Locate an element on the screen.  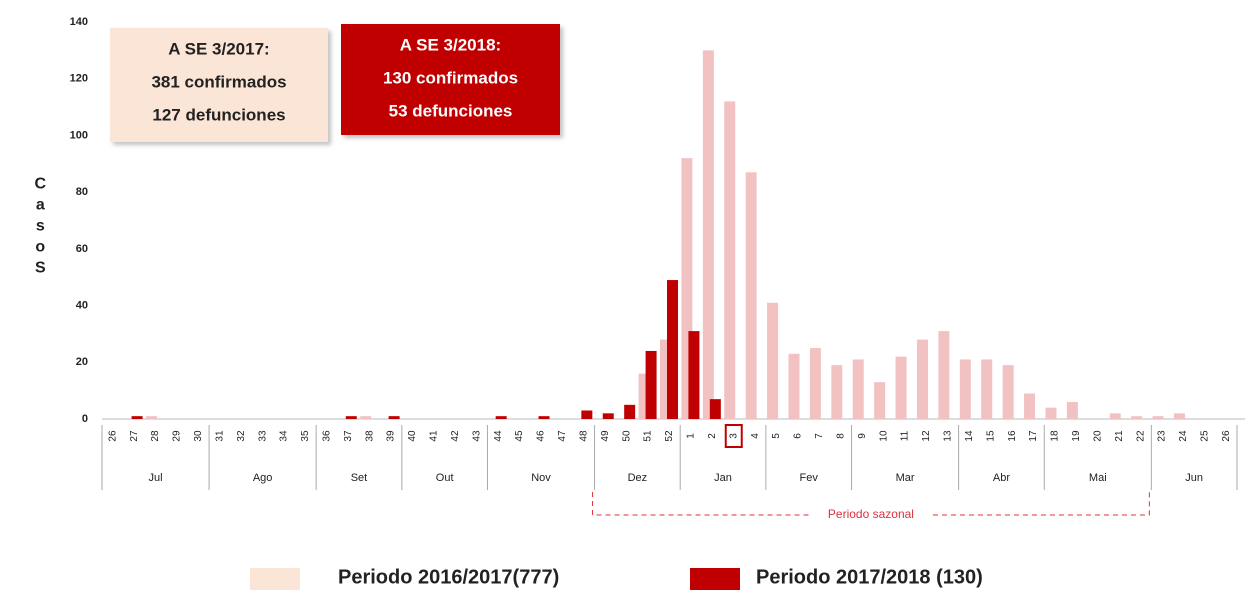
x-tick-label: 6 is located at coordinates (798, 436).